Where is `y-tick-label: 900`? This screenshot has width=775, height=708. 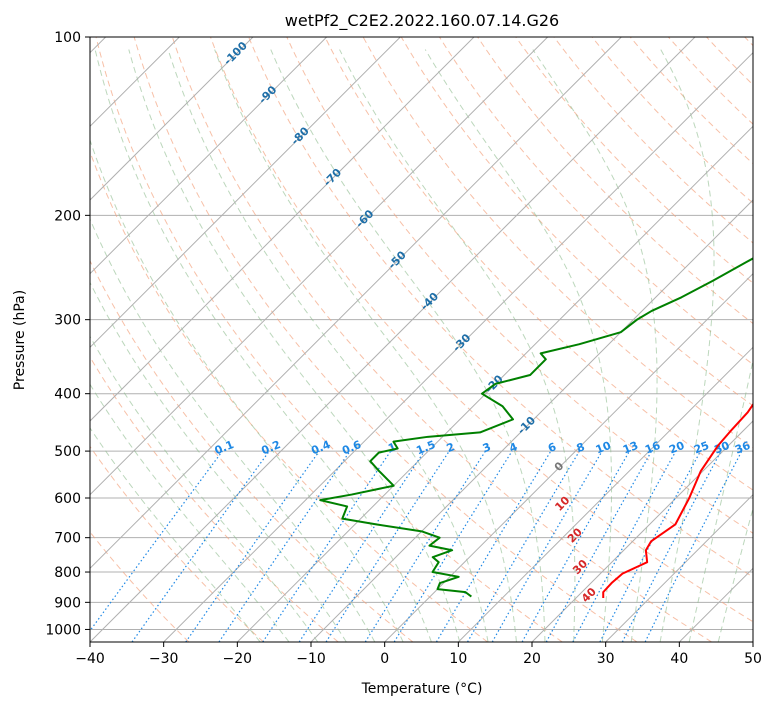 y-tick-label: 900 is located at coordinates (67, 603).